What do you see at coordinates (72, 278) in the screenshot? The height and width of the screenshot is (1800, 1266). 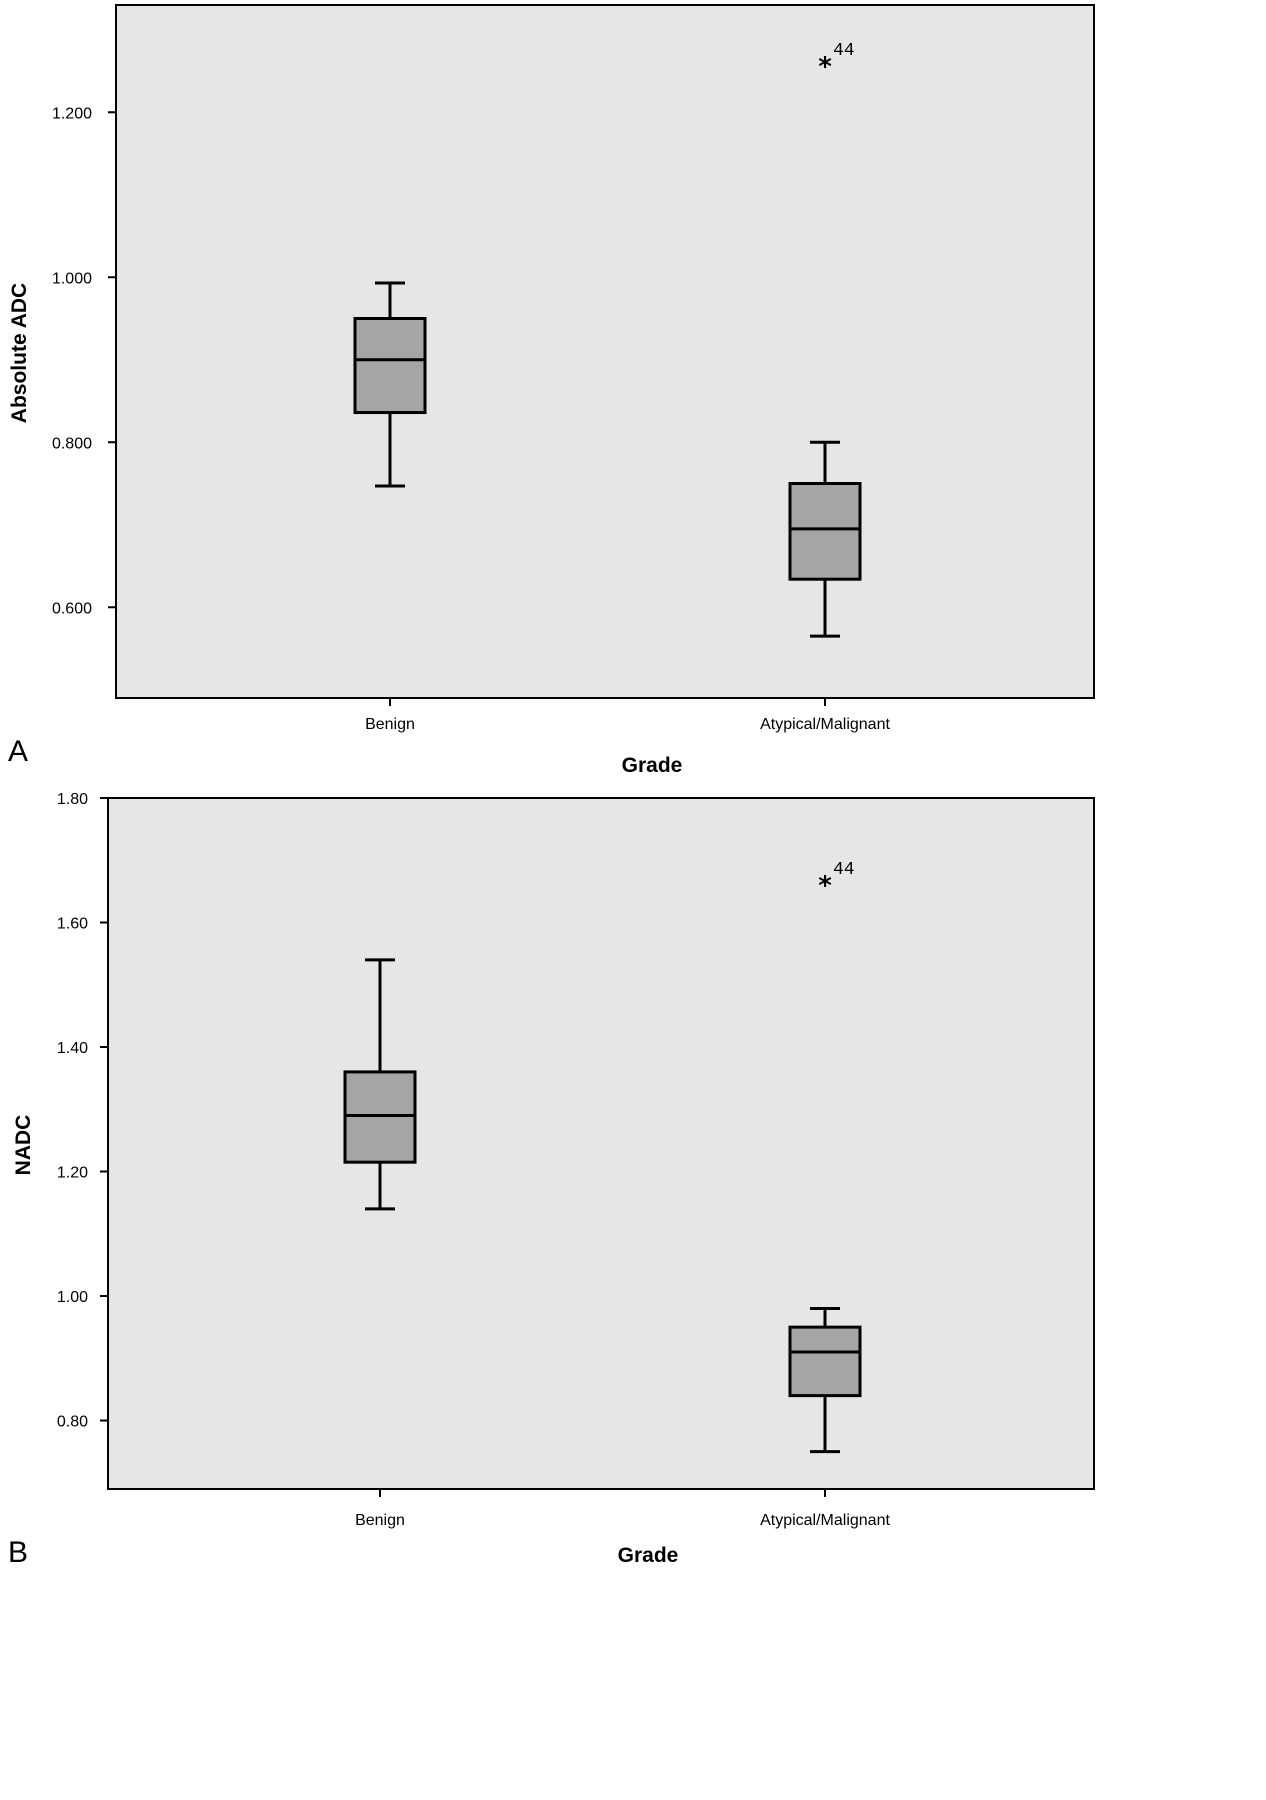 I see `y-tick-label: 1.000` at bounding box center [72, 278].